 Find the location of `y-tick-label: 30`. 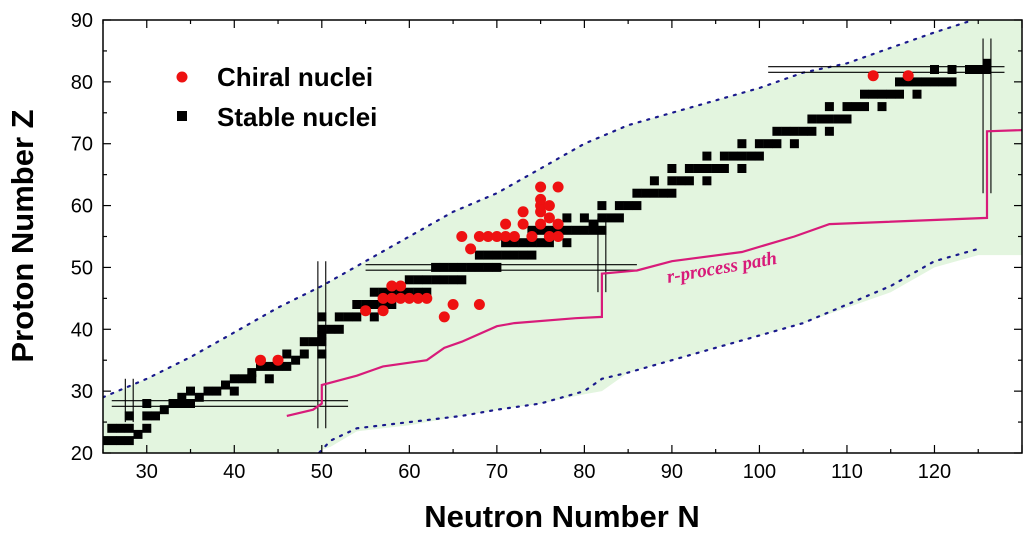

y-tick-label: 30 is located at coordinates (82, 392).